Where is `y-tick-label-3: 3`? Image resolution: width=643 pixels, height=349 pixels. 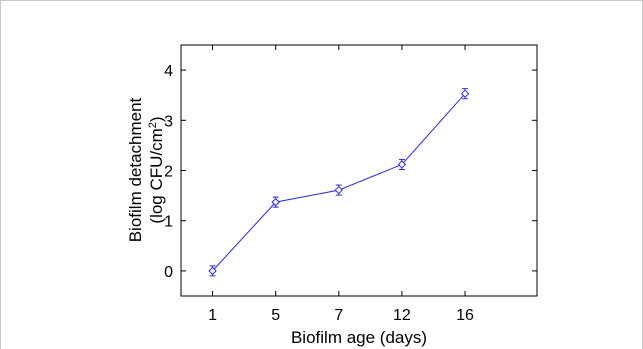 y-tick-label-3: 3 is located at coordinates (168, 121).